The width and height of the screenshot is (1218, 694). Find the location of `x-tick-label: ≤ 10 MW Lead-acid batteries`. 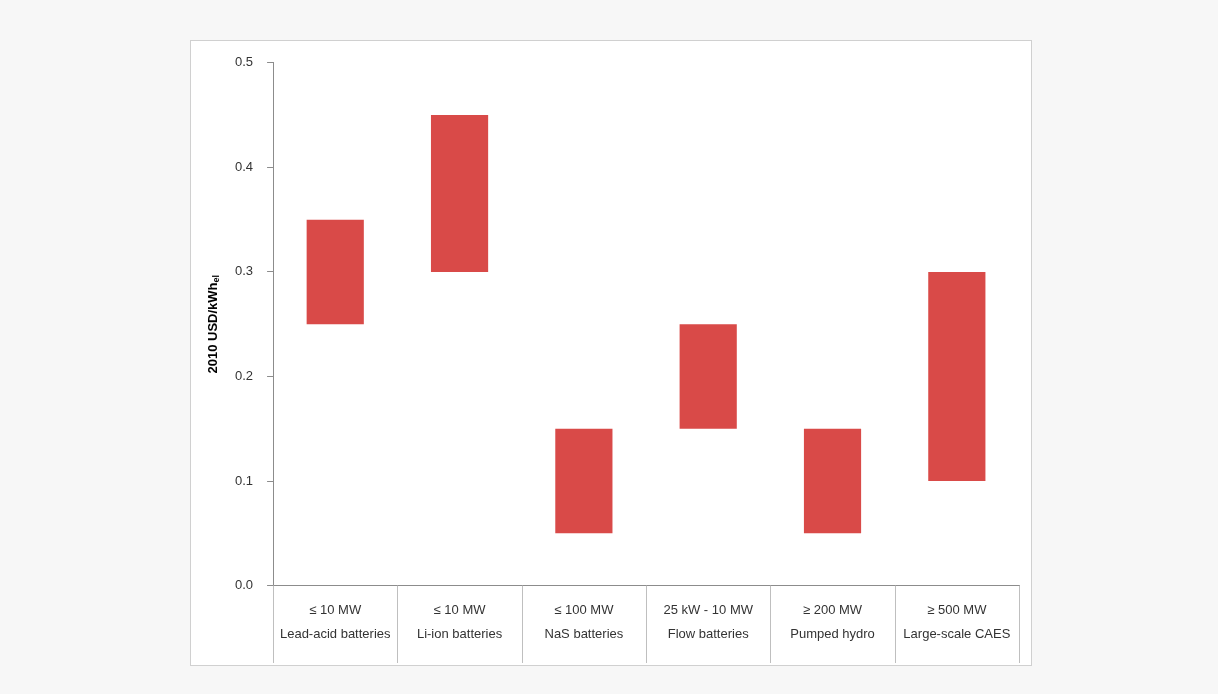

x-tick-label: ≤ 10 MW Lead-acid batteries is located at coordinates (335, 621).